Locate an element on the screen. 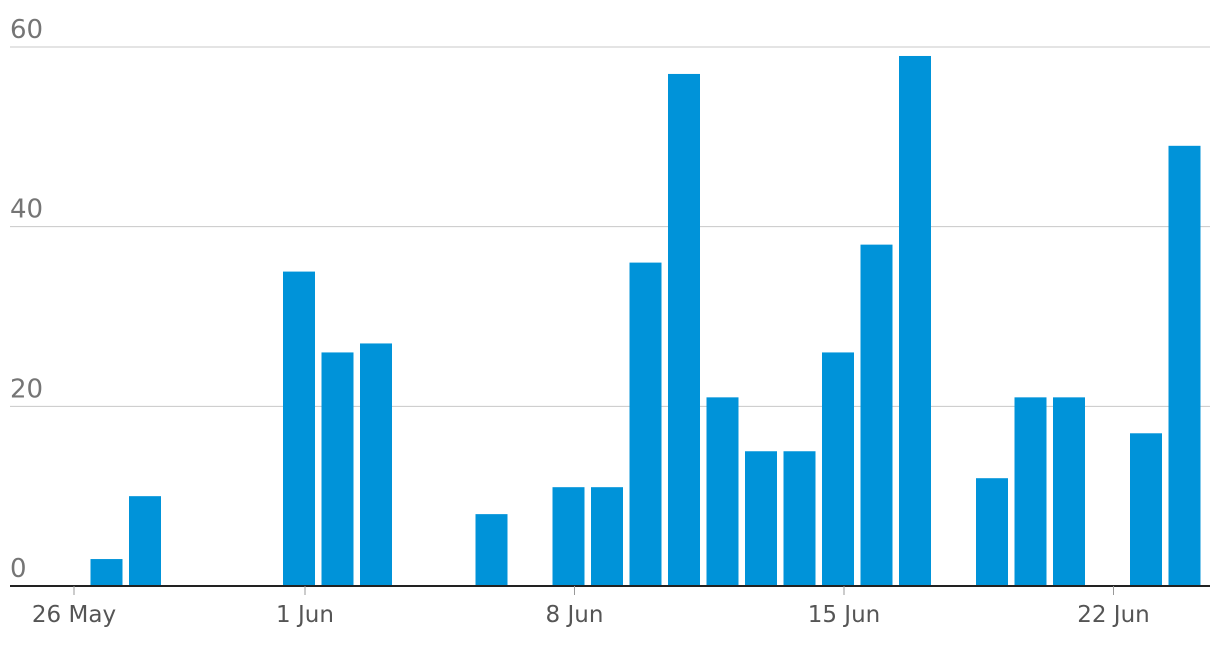  x-tick-label: 22 Jun is located at coordinates (1113, 615).